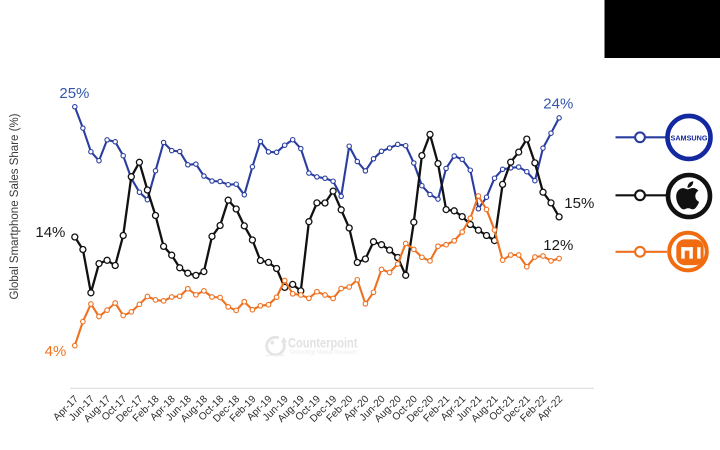 Image resolution: width=720 pixels, height=450 pixels. What do you see at coordinates (558, 245) in the screenshot?
I see `svg-text: 12%` at bounding box center [558, 245].